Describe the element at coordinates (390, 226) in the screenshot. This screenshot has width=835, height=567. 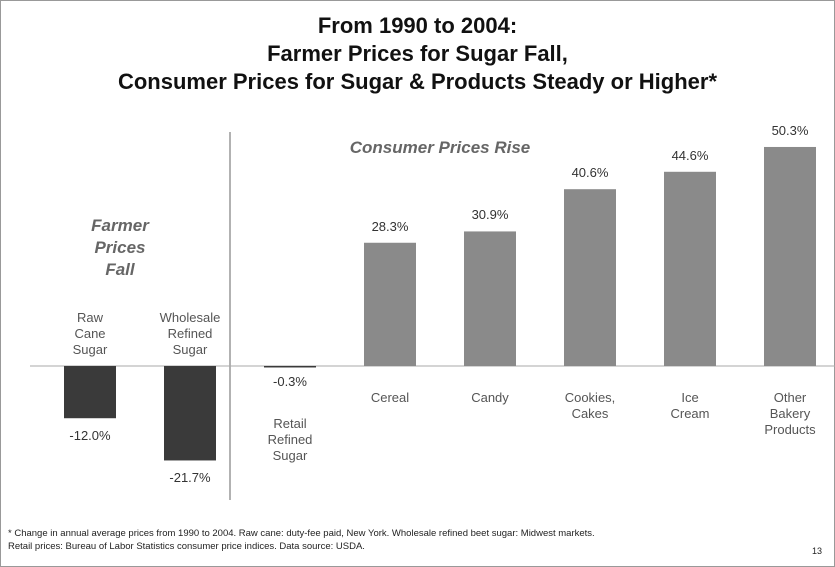
I see `value-label: 28.3%` at that location.